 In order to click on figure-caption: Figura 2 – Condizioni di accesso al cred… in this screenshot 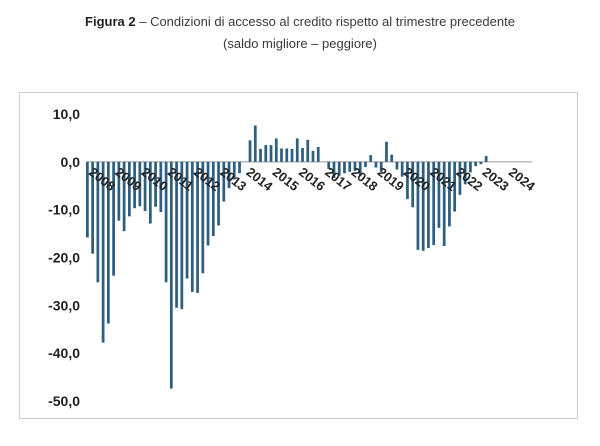, I will do `click(300, 33)`.